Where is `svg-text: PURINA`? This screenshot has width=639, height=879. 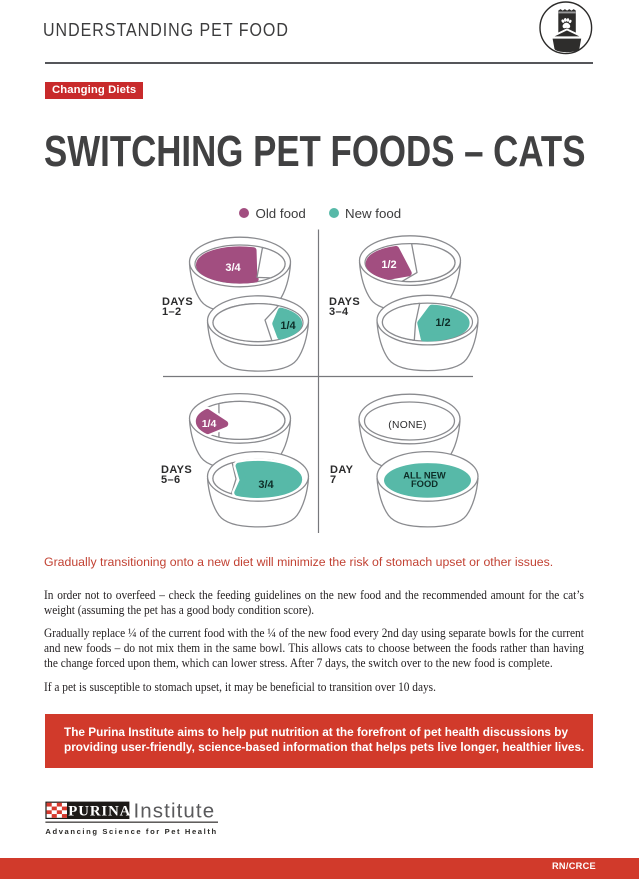 svg-text: PURINA is located at coordinates (99, 811).